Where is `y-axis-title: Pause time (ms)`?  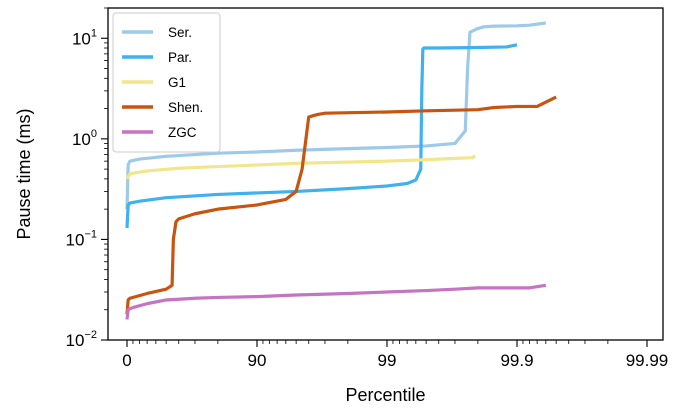
y-axis-title: Pause time (ms) is located at coordinates (24, 173).